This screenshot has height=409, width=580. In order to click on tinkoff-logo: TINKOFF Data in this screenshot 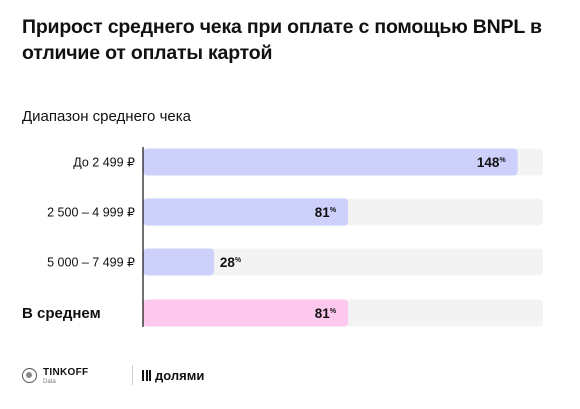, I will do `click(62, 377)`.